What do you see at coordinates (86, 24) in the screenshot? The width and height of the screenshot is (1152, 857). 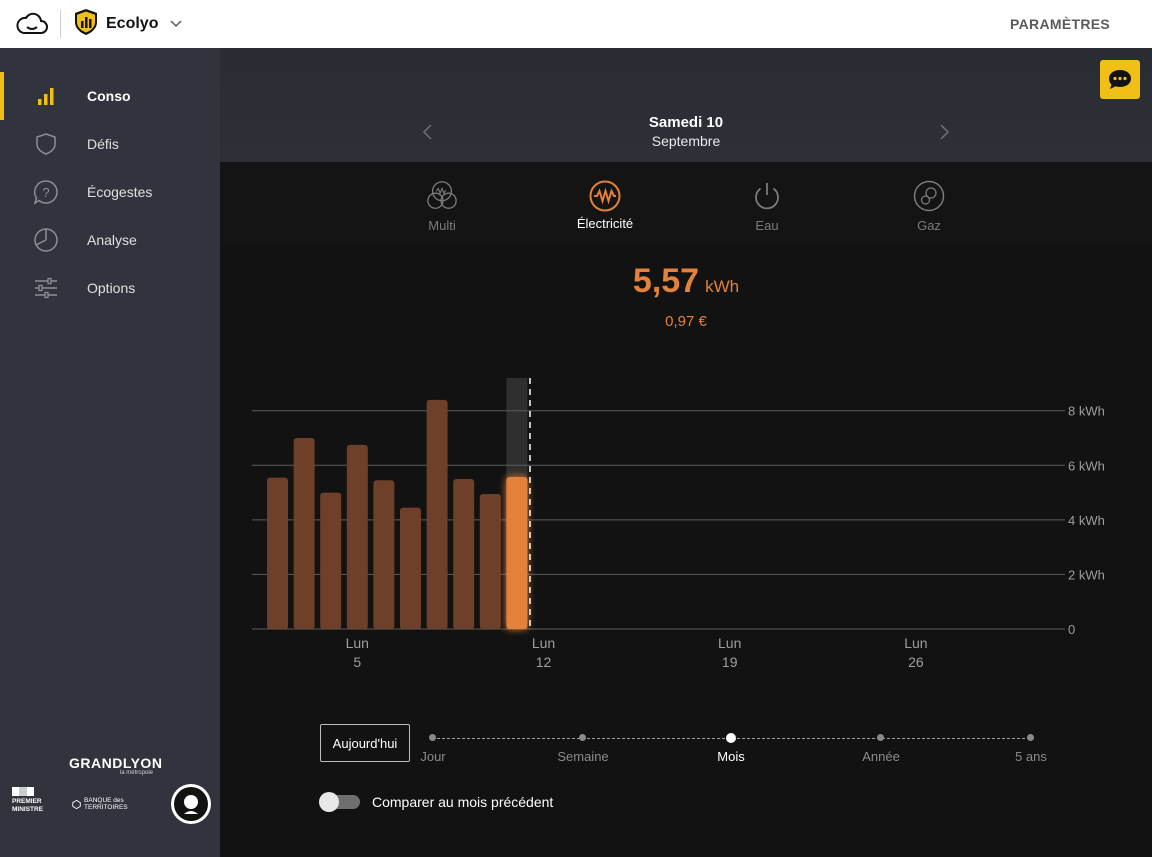 I see `ecolyo-shield-icon` at bounding box center [86, 24].